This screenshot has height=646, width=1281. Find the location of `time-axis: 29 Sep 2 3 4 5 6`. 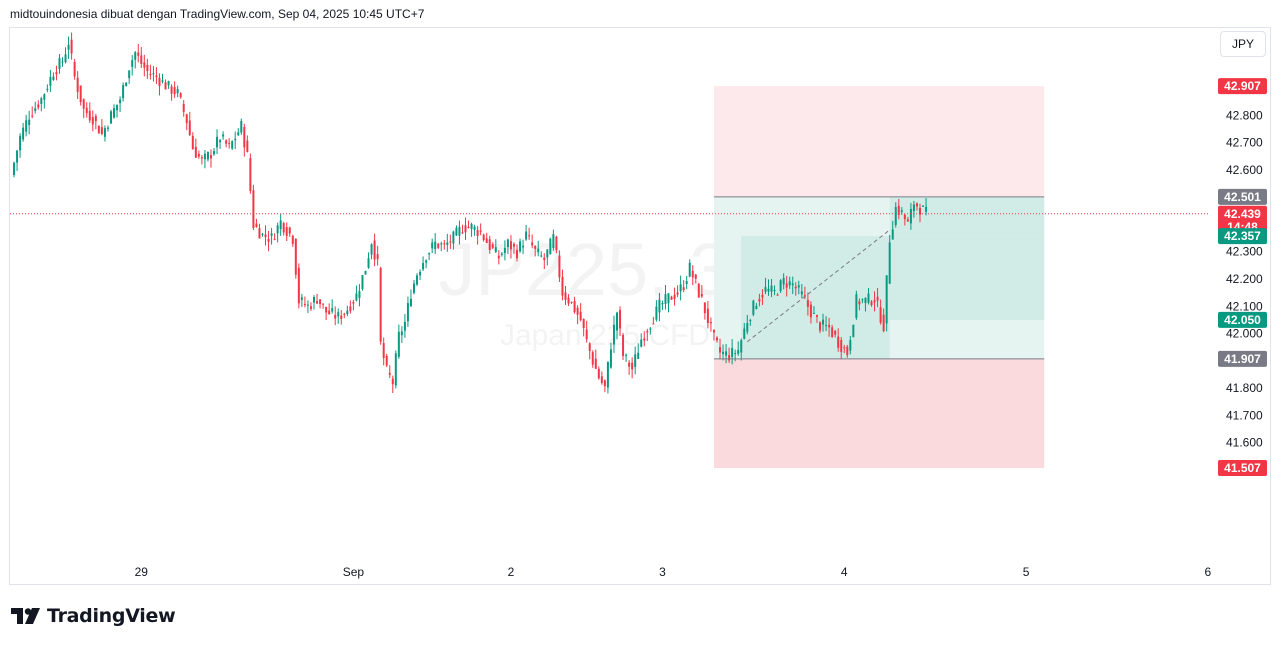

time-axis: 29 Sep 2 3 4 5 6 is located at coordinates (673, 572).